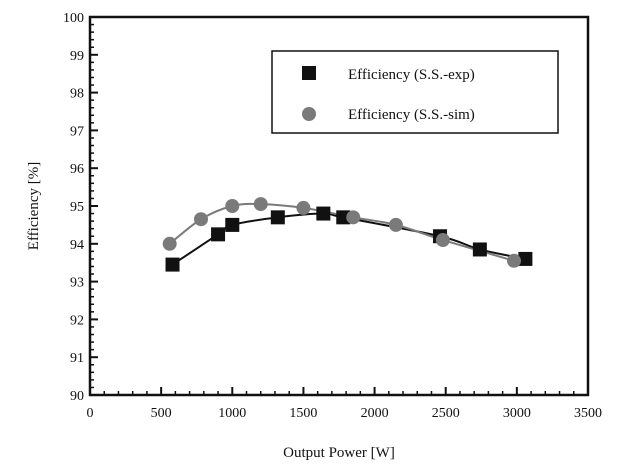 This screenshot has height=465, width=617. Describe the element at coordinates (90, 413) in the screenshot. I see `x-tick-label: 0` at that location.